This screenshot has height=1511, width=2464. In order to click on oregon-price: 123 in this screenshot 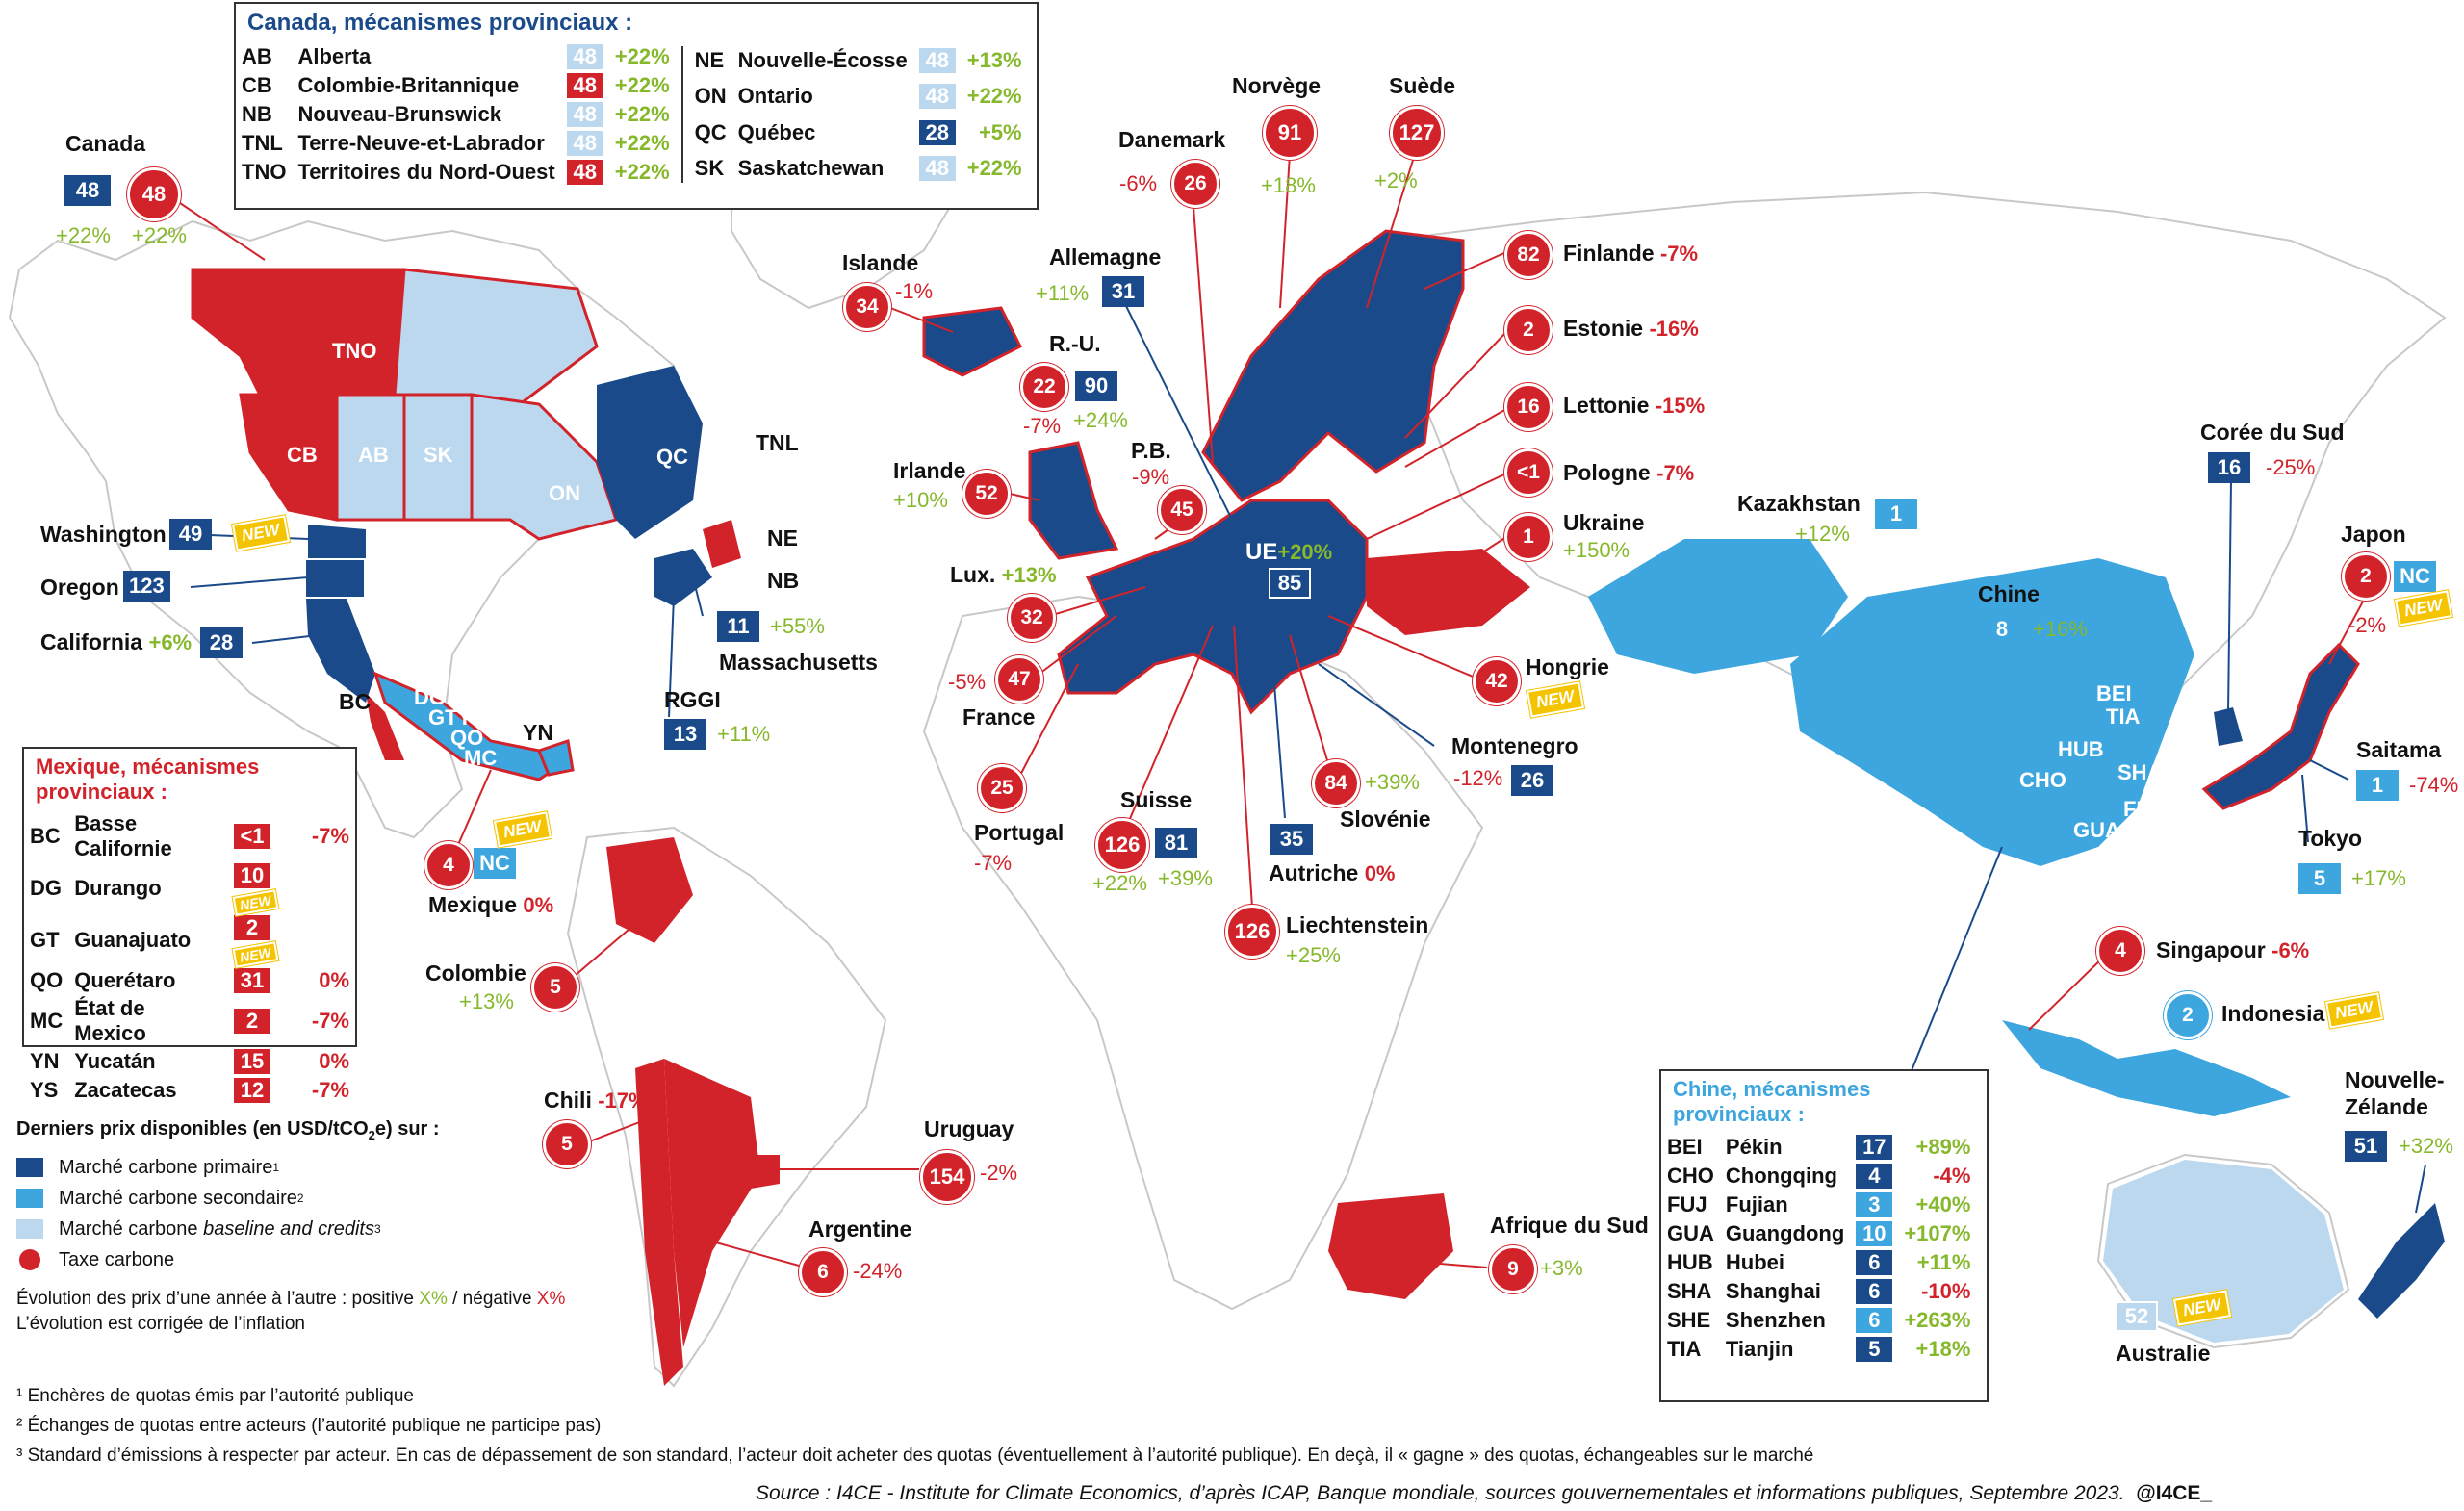, I will do `click(146, 586)`.